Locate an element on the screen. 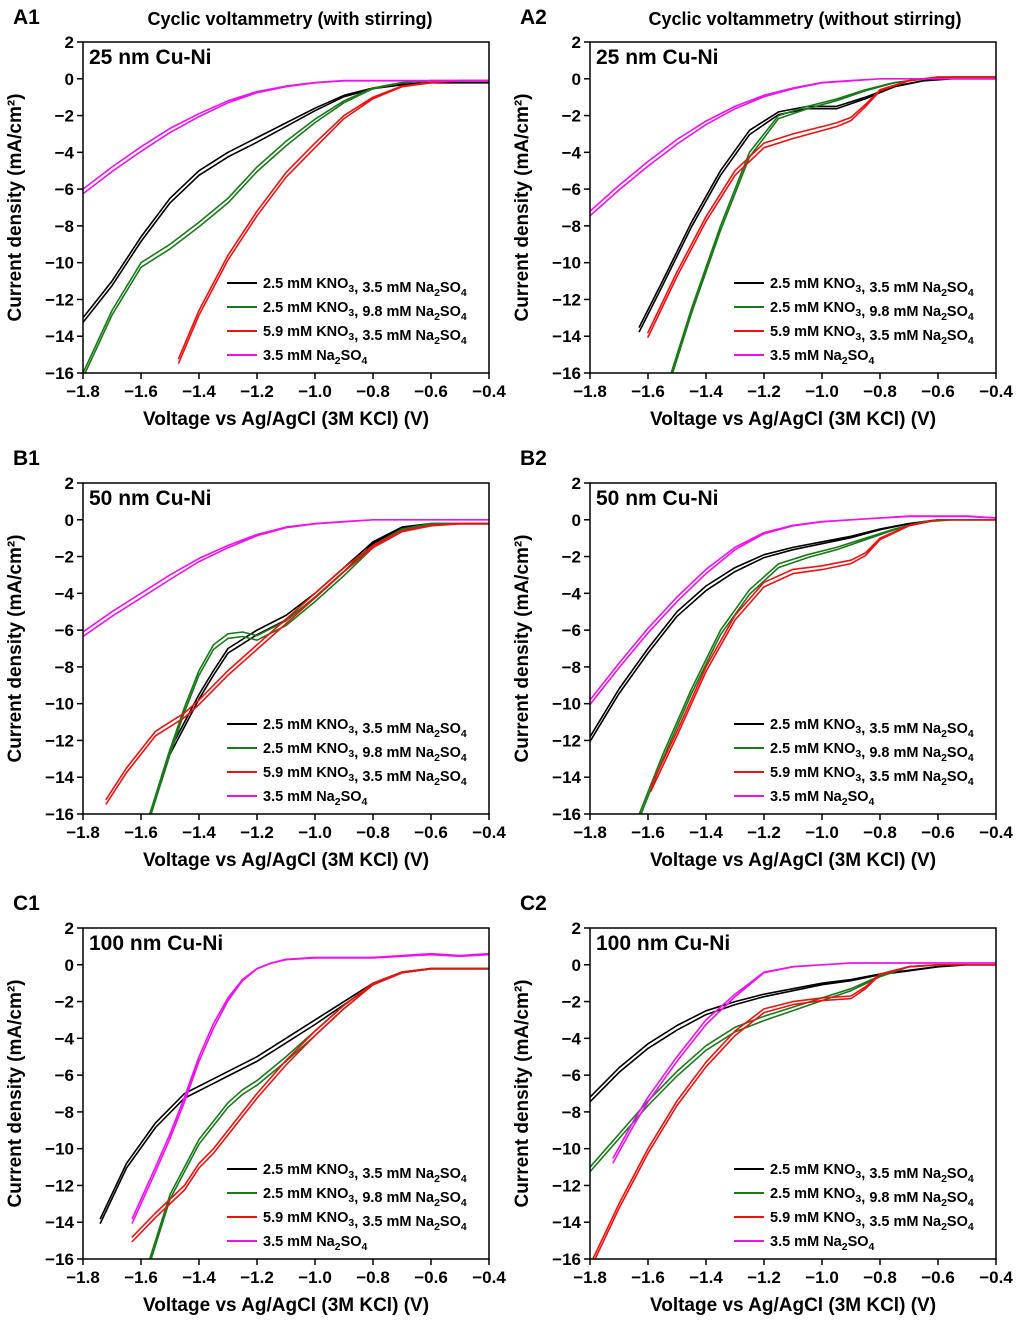  panel-label: A1 is located at coordinates (26, 17).